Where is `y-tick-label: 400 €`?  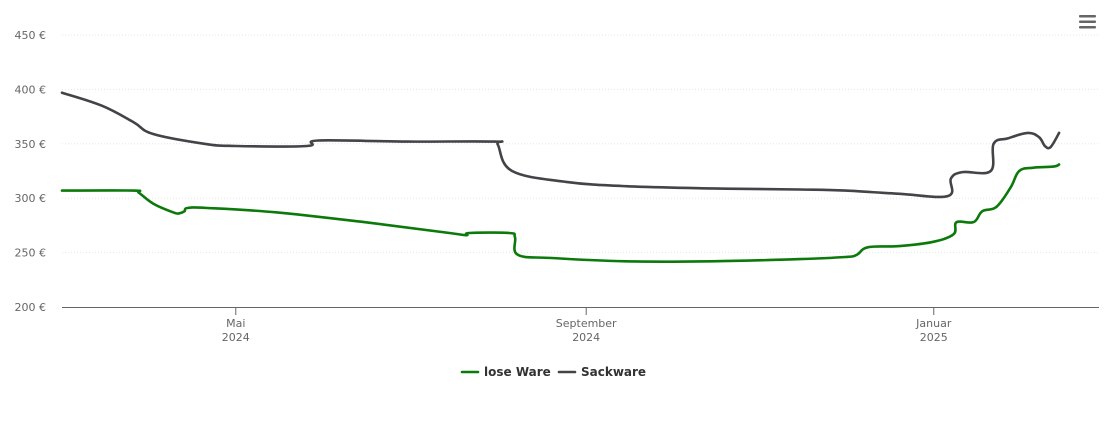
y-tick-label: 400 € is located at coordinates (31, 89).